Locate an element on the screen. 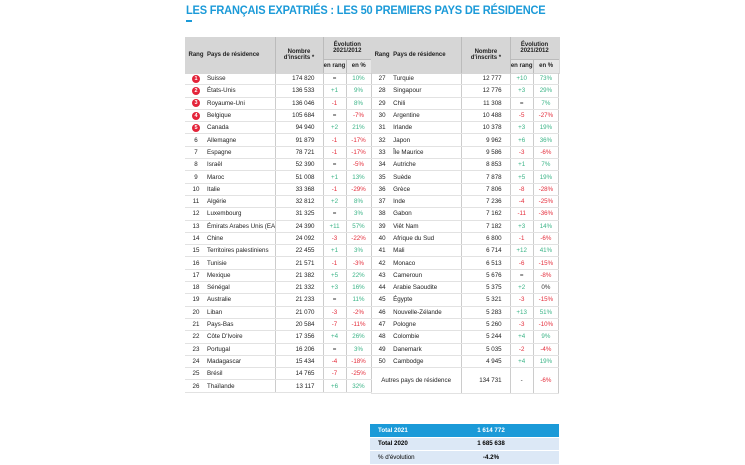  table-row: 27 Turquie 12 777 +10 73% is located at coordinates (465, 79).